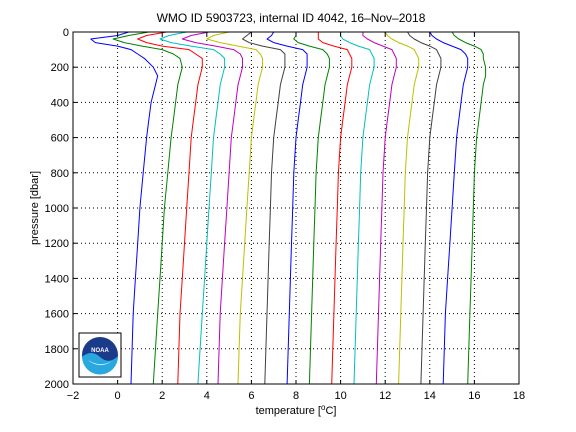  I want to click on y-tick-label: 0, so click(66, 33).